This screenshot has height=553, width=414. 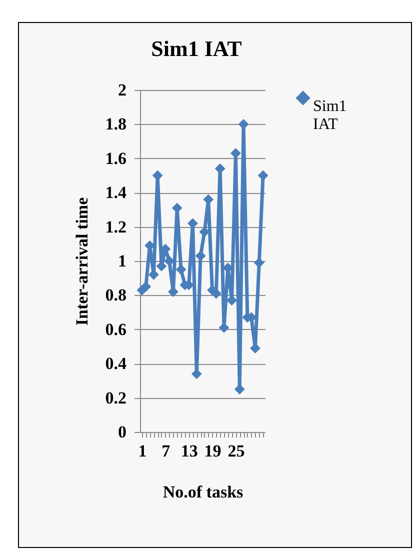 What do you see at coordinates (116, 192) in the screenshot?
I see `y-tick-label: 1.4` at bounding box center [116, 192].